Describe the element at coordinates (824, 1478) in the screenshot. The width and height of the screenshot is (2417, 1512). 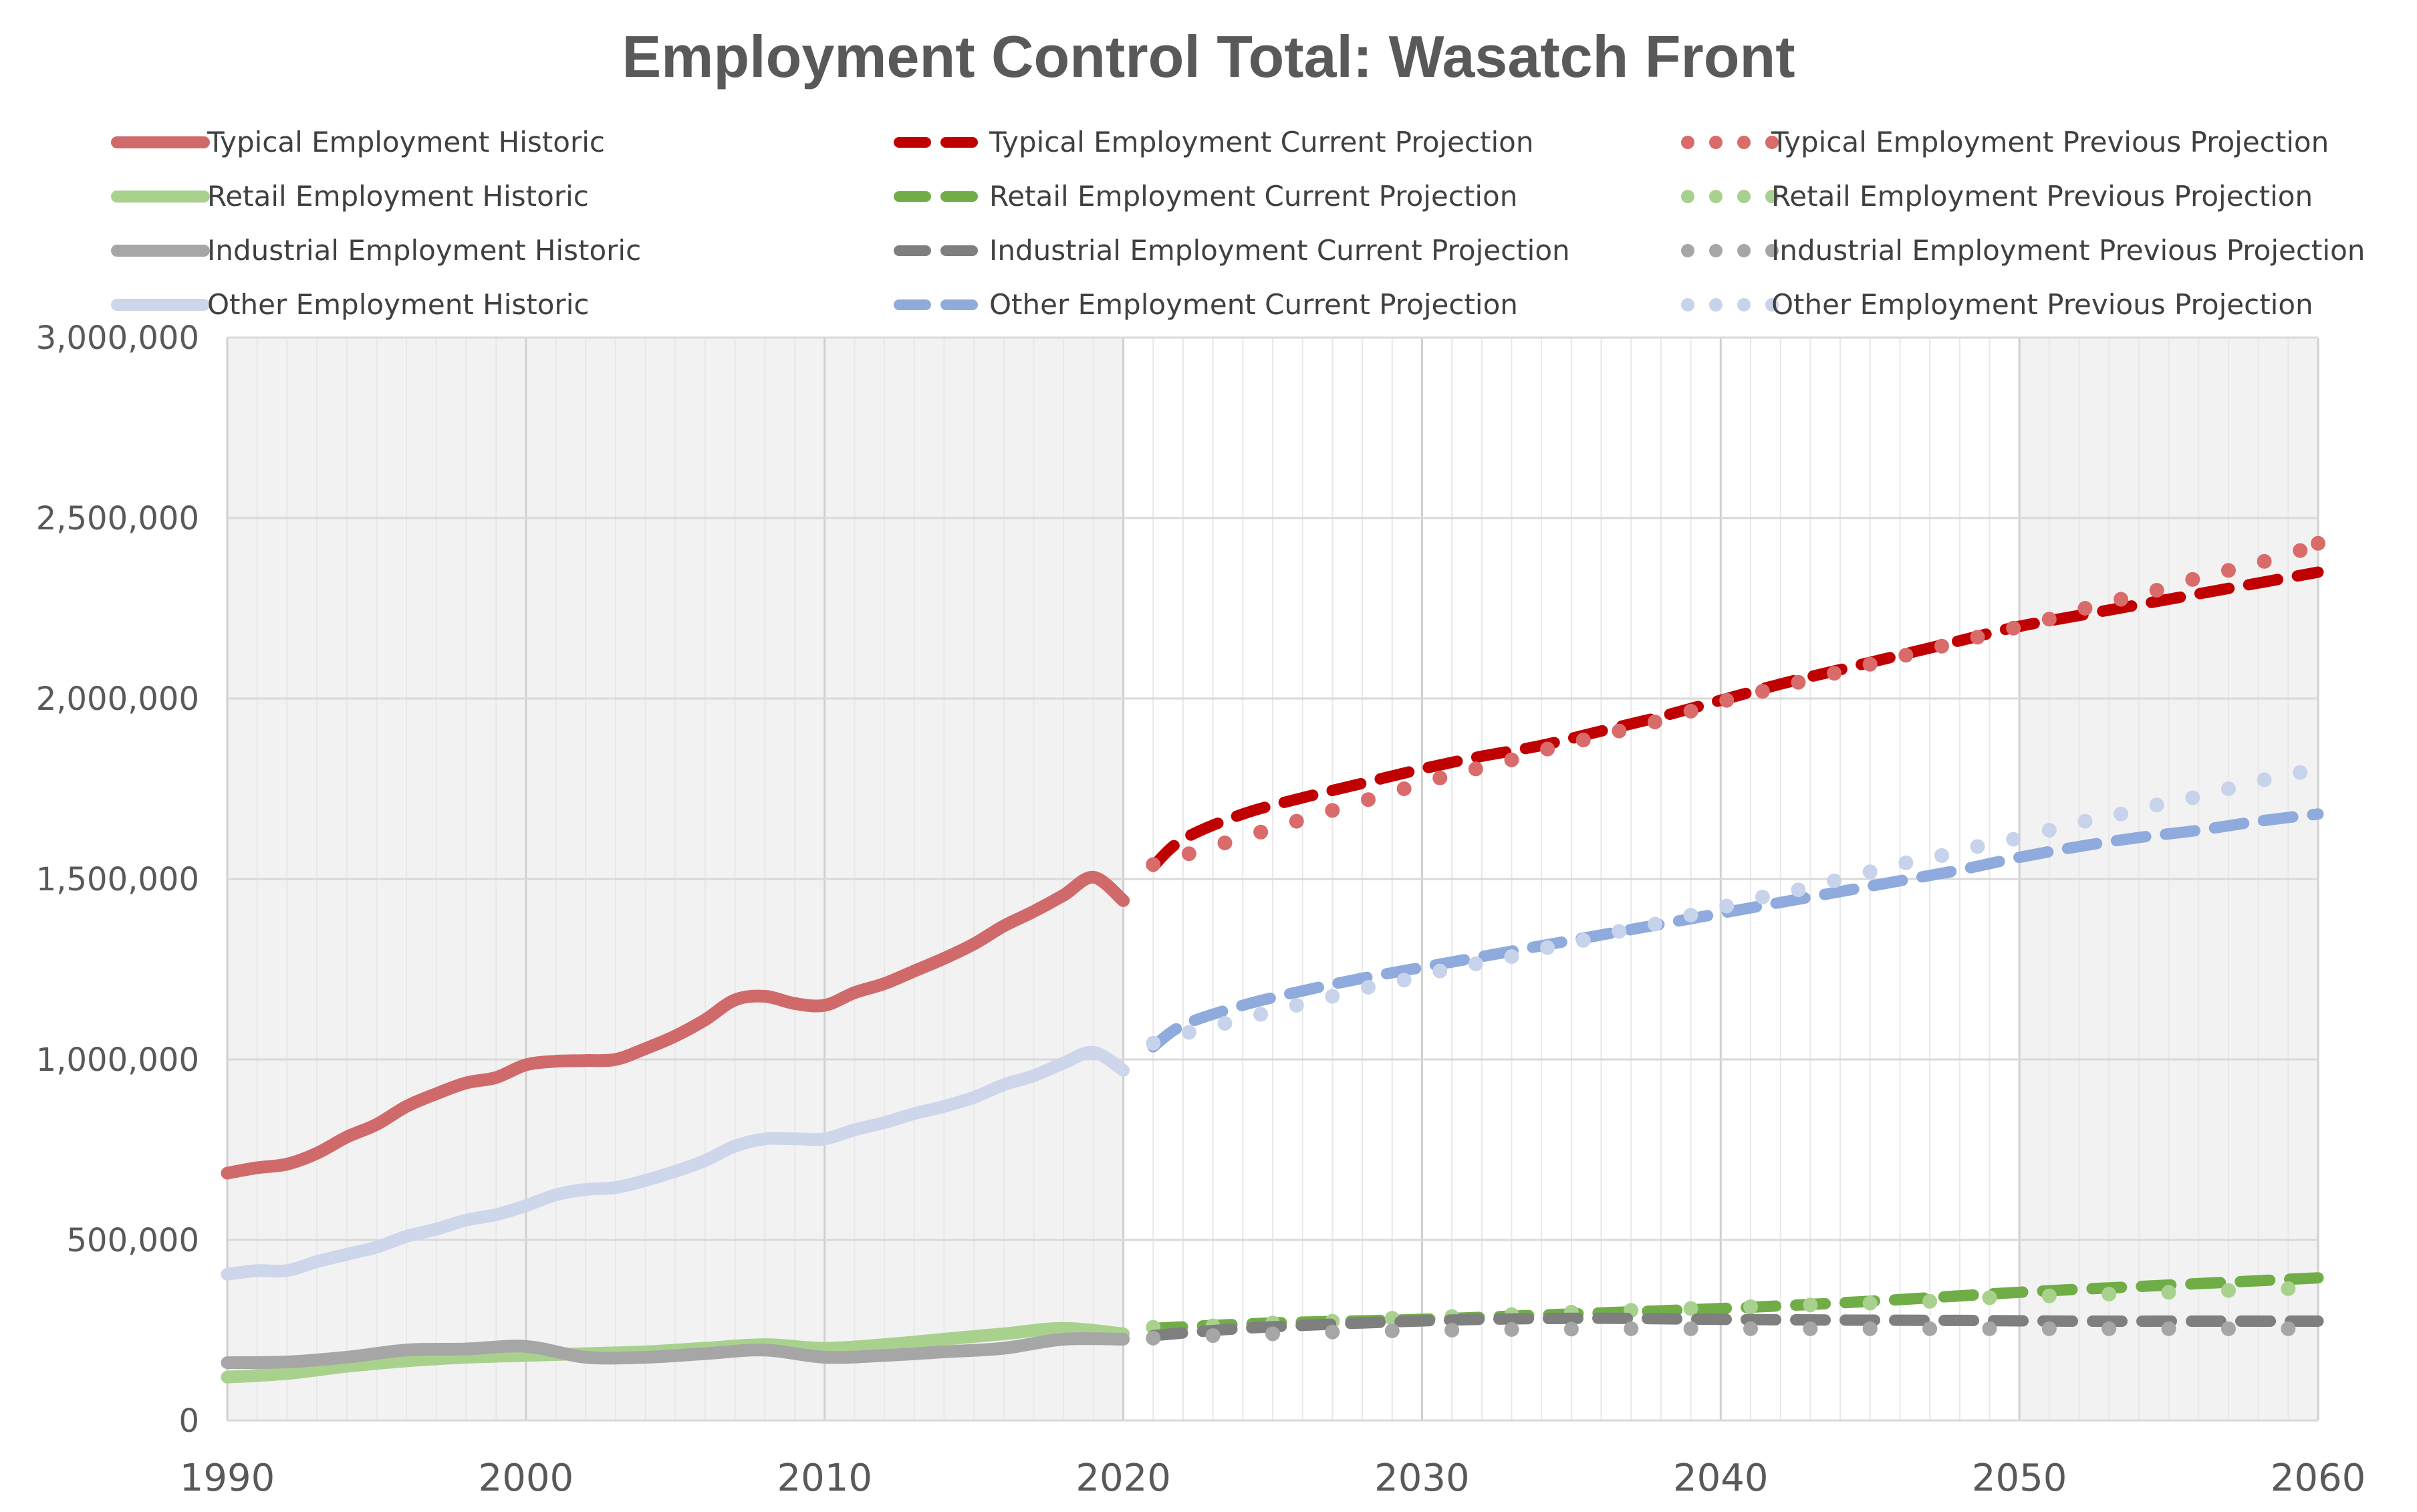
I see `x-tick-label: 2010` at that location.